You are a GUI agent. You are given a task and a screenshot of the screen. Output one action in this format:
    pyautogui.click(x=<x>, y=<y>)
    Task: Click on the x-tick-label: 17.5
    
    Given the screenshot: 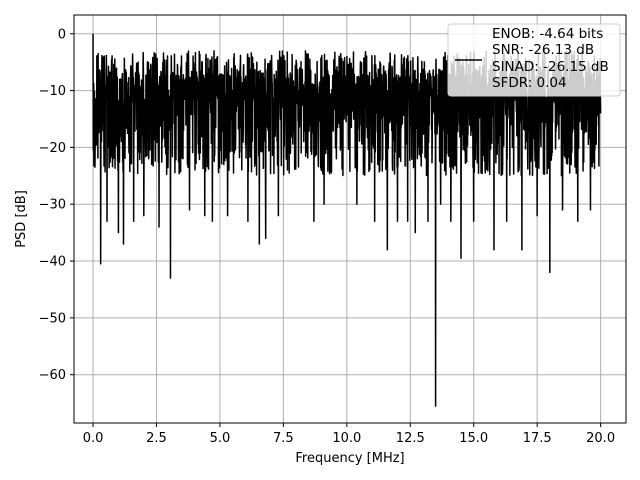 What is the action you would take?
    pyautogui.click(x=537, y=438)
    